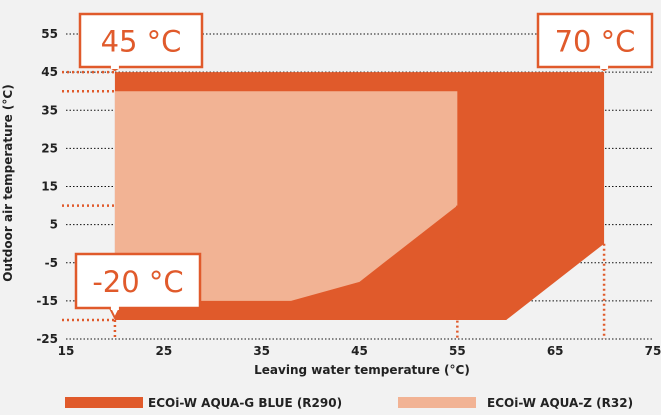 The width and height of the screenshot is (661, 415). Describe the element at coordinates (49, 34) in the screenshot. I see `y-tick-label: 55` at that location.